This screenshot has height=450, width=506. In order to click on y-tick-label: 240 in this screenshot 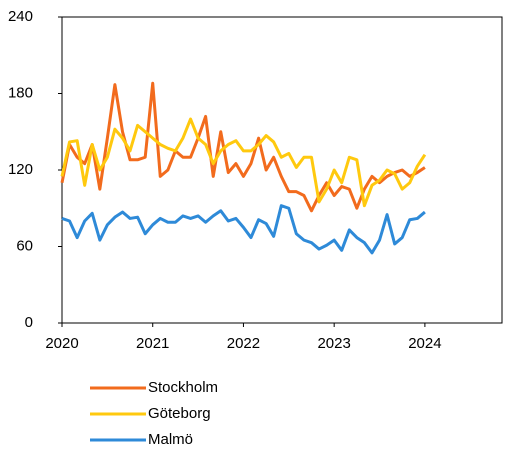, I will do `click(20, 16)`.